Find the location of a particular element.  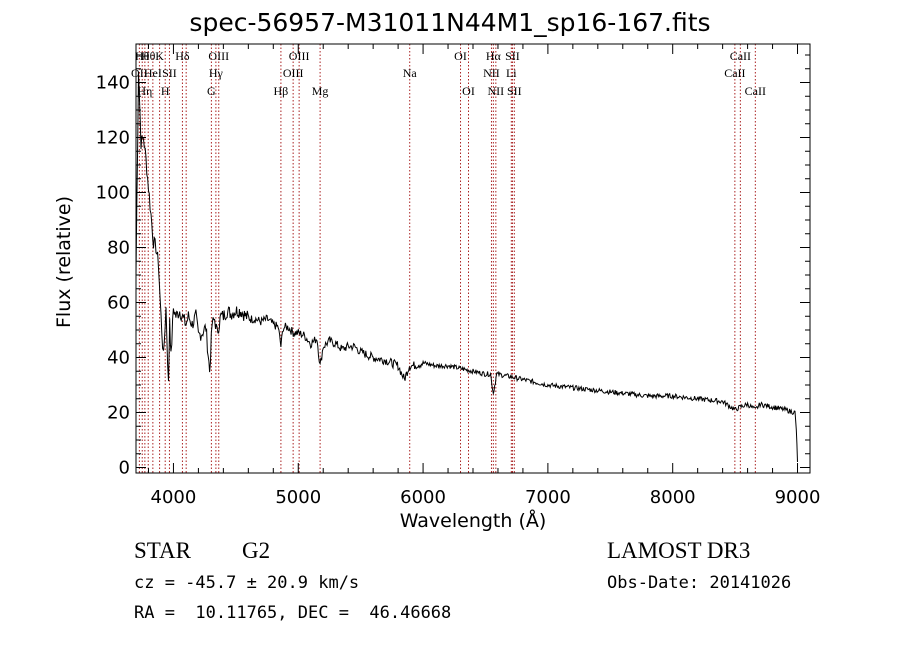

line-label-24: SII is located at coordinates (512, 56).